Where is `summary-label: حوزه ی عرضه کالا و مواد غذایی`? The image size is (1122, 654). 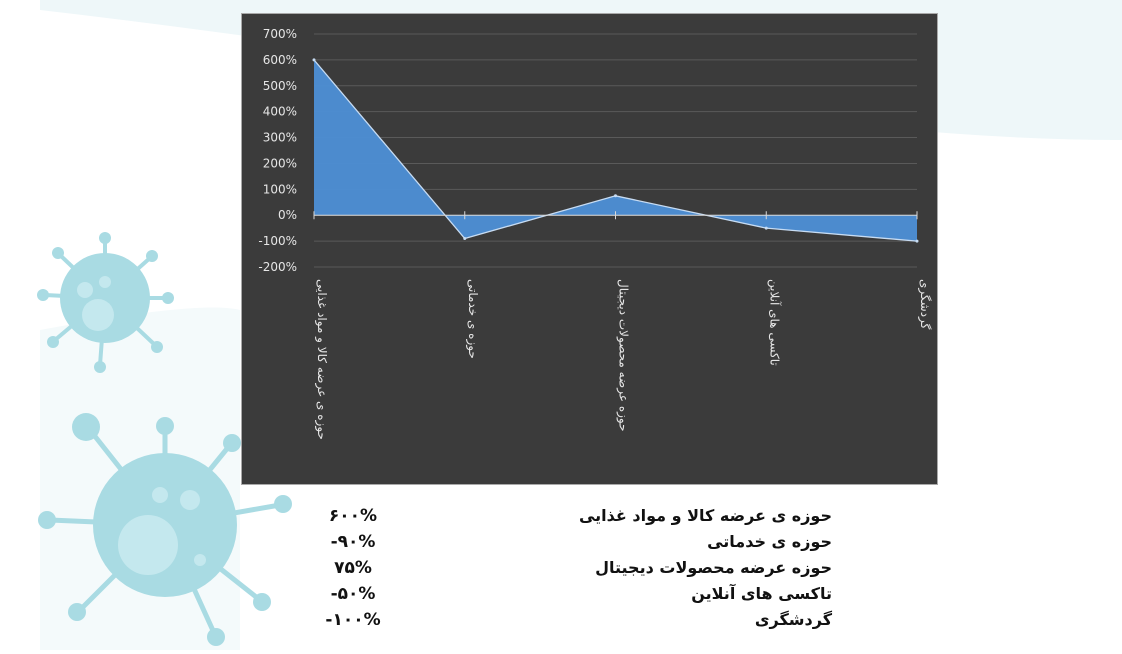 summary-label: حوزه ی عرضه کالا و مواد غذایی is located at coordinates (705, 515).